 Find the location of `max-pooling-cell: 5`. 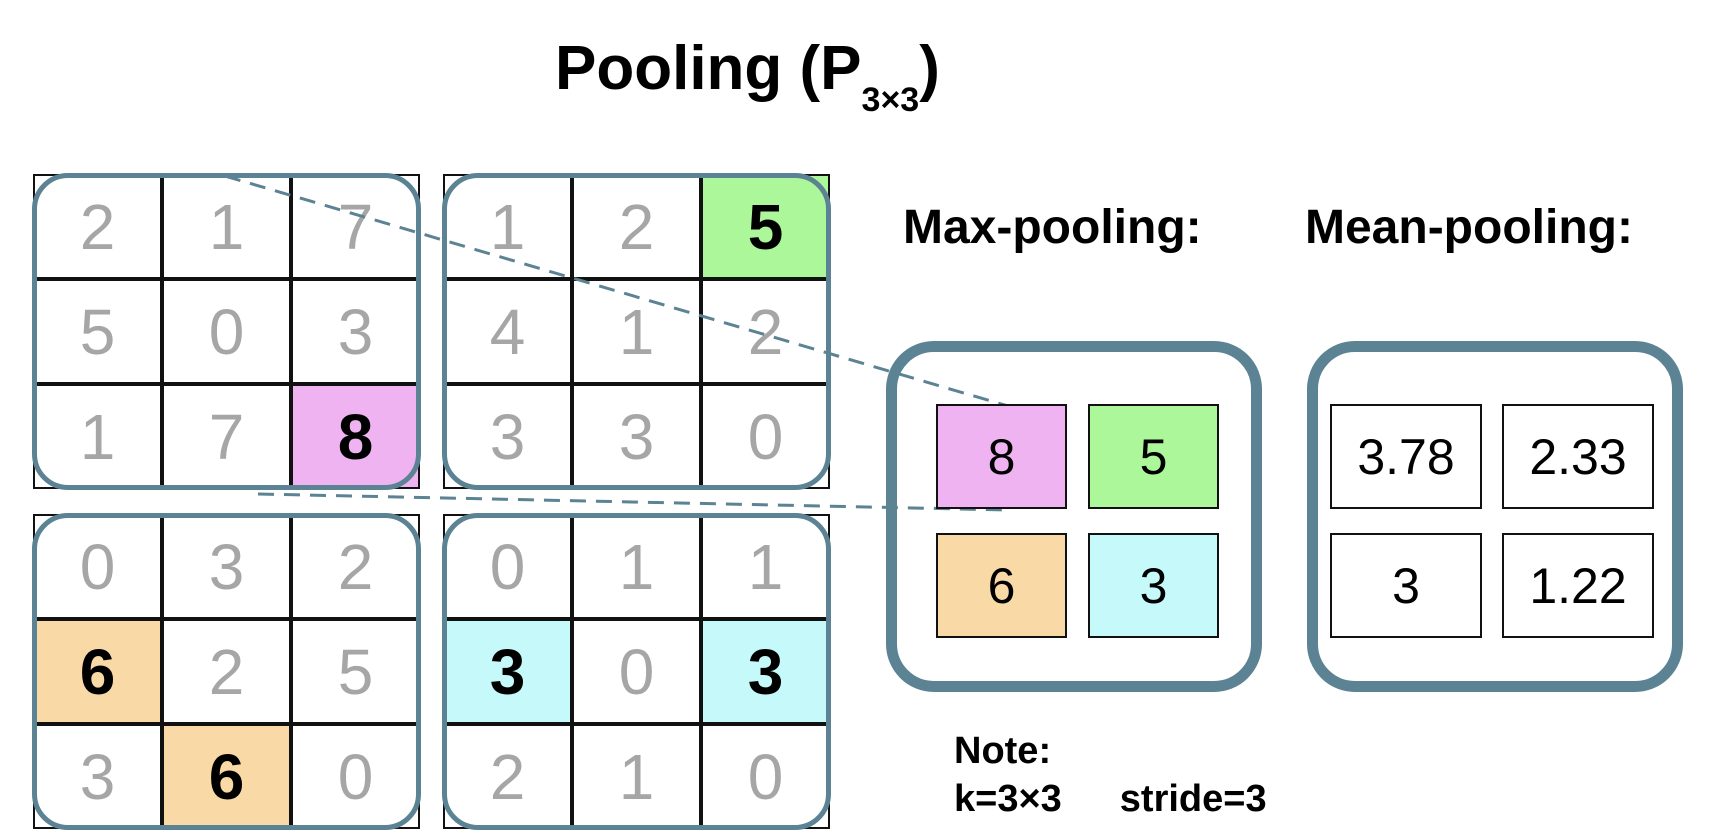

max-pooling-cell: 5 is located at coordinates (1153, 456).